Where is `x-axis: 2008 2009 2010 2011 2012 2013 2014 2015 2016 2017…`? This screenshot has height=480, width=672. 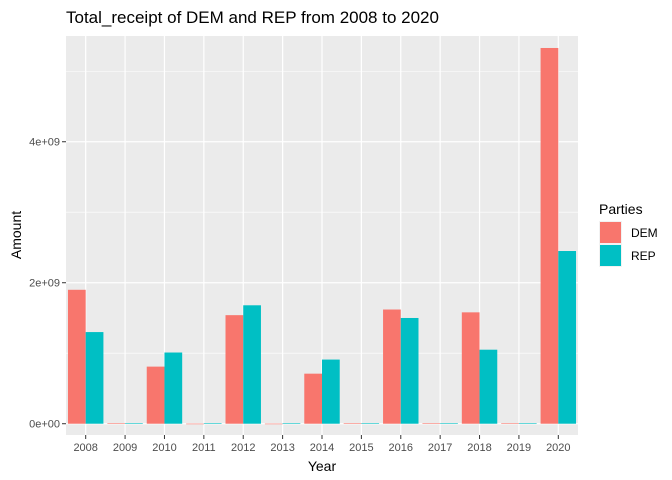
x-axis: 2008 2009 2010 2011 2012 2013 2014 2015 2016 2017… is located at coordinates (322, 444).